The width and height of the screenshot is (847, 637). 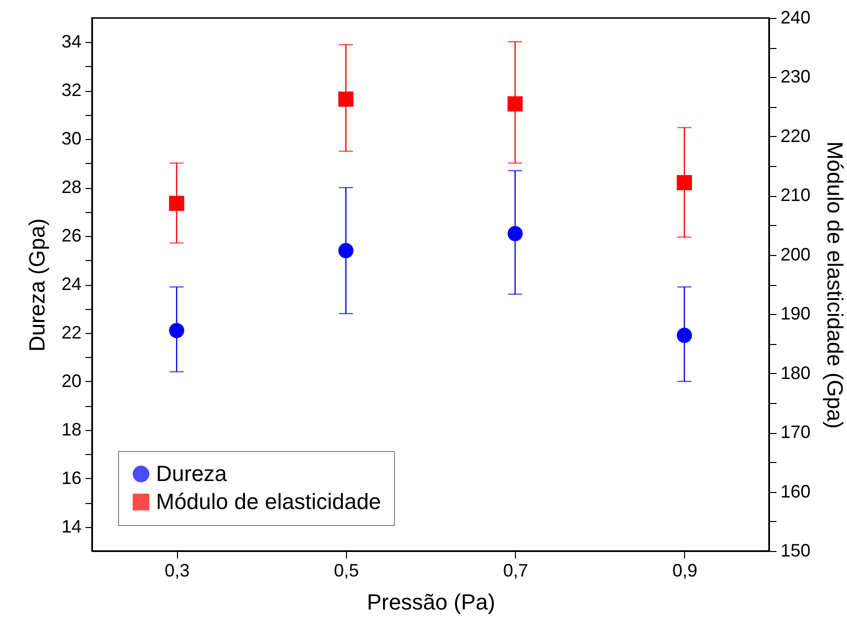 What do you see at coordinates (834, 285) in the screenshot?
I see `y2-axis-title: Módulo de elasticidade (Gpa)` at bounding box center [834, 285].